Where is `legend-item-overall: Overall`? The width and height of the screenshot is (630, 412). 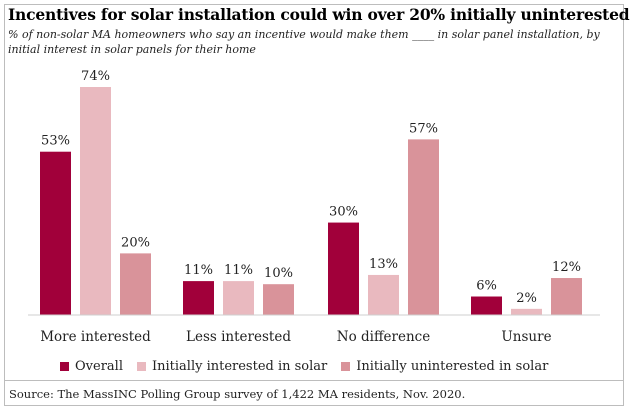 legend-item-overall: Overall is located at coordinates (91, 366).